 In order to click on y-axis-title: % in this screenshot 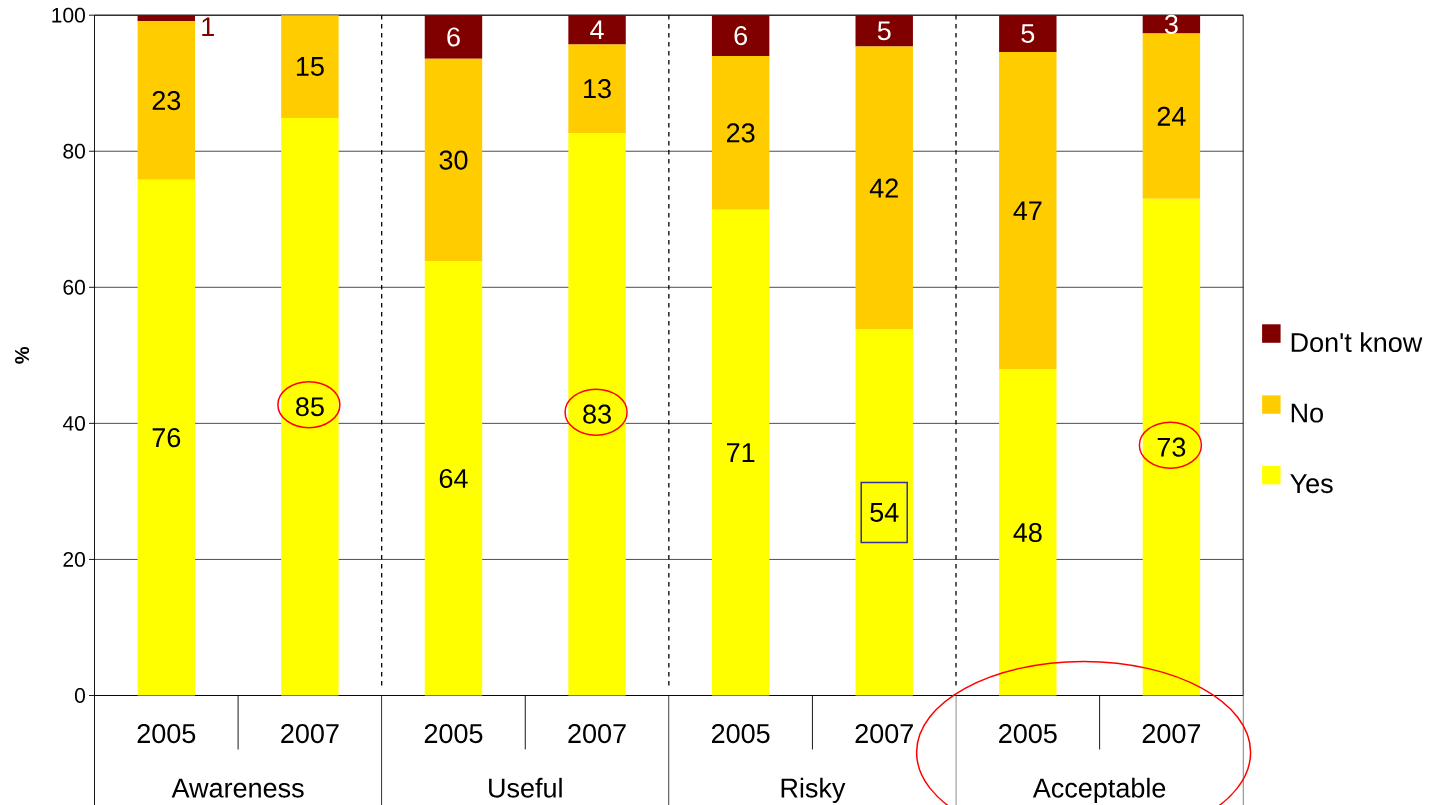, I will do `click(22, 355)`.